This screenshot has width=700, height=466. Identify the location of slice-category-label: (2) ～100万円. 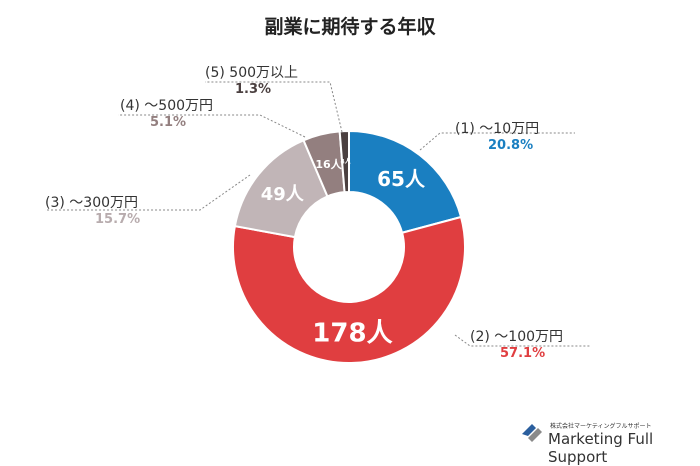
(517, 337).